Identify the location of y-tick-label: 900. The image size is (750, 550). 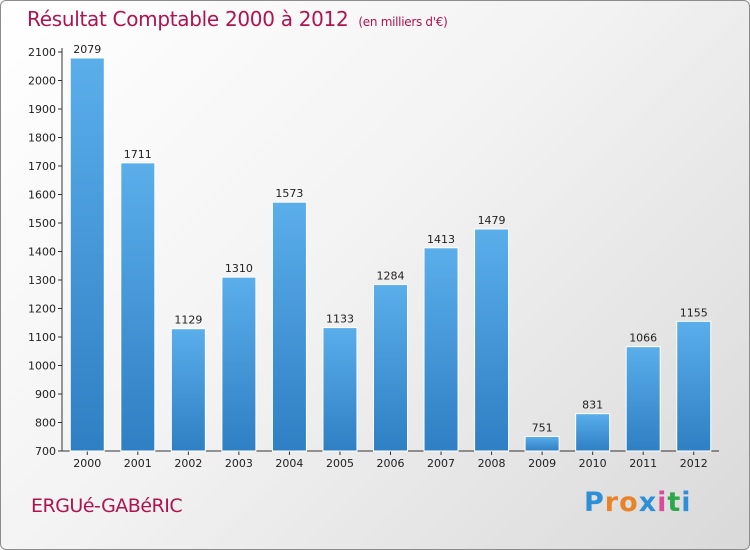
(45, 394).